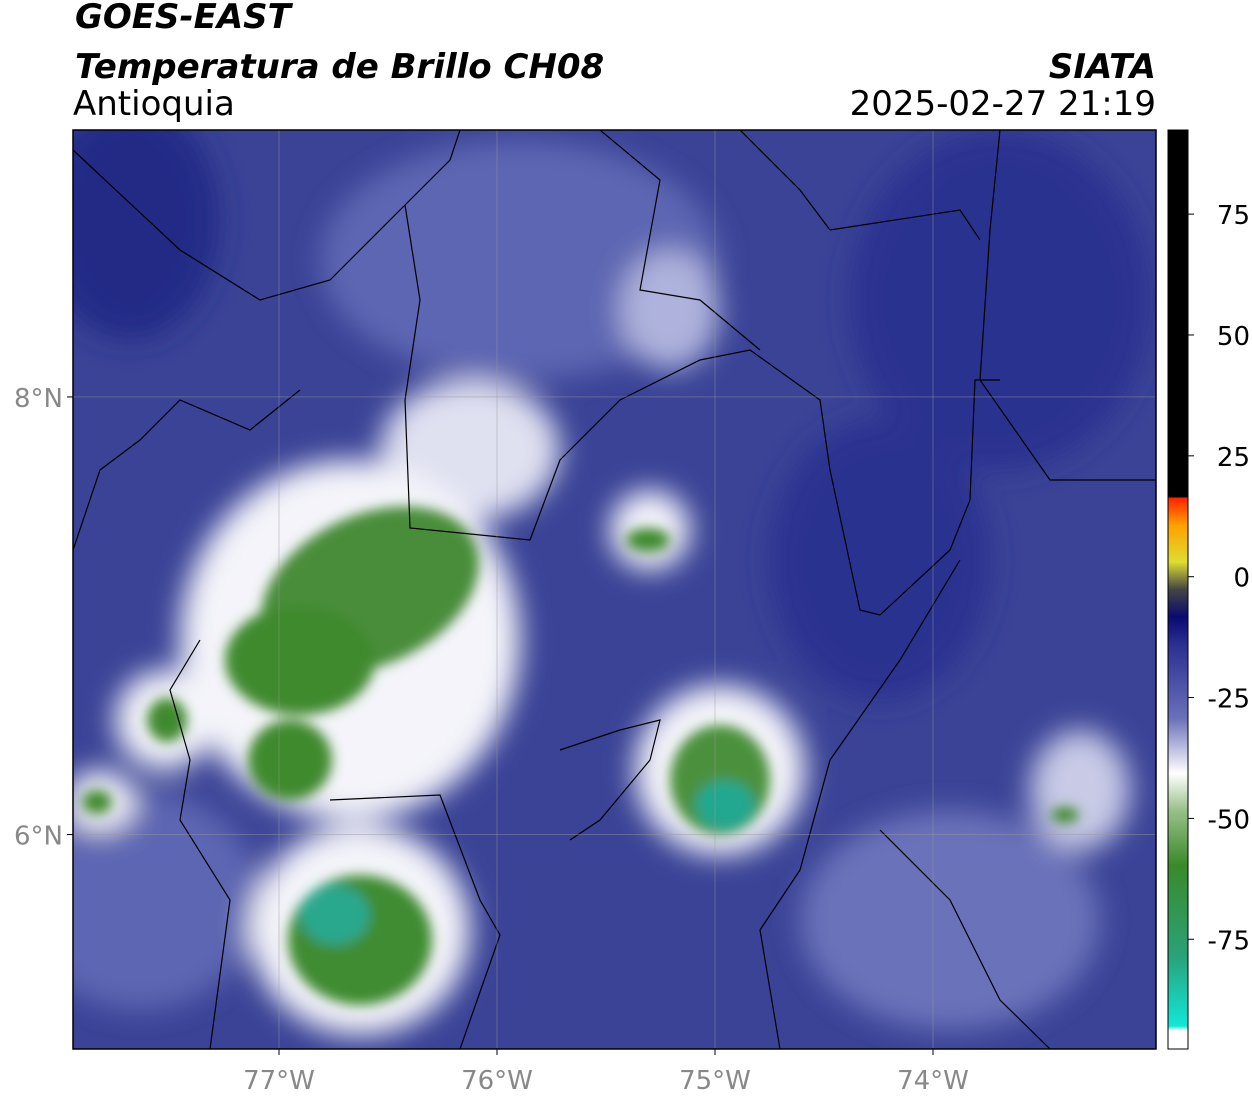  Describe the element at coordinates (1233, 216) in the screenshot. I see `colorbar-tick-label: 75` at that location.